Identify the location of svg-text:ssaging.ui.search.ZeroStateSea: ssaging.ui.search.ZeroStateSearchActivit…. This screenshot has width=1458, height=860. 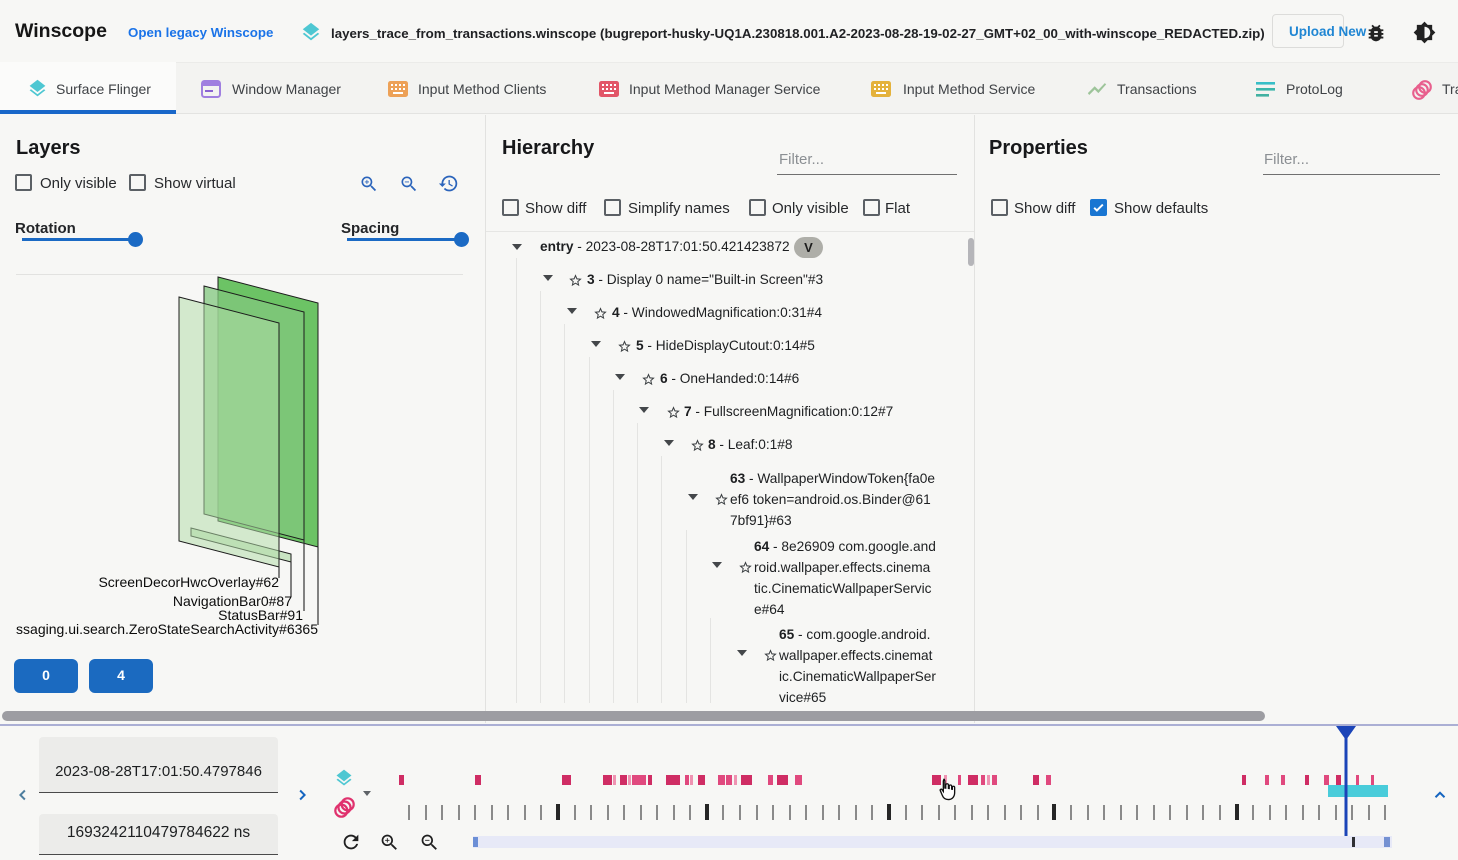
(167, 629).